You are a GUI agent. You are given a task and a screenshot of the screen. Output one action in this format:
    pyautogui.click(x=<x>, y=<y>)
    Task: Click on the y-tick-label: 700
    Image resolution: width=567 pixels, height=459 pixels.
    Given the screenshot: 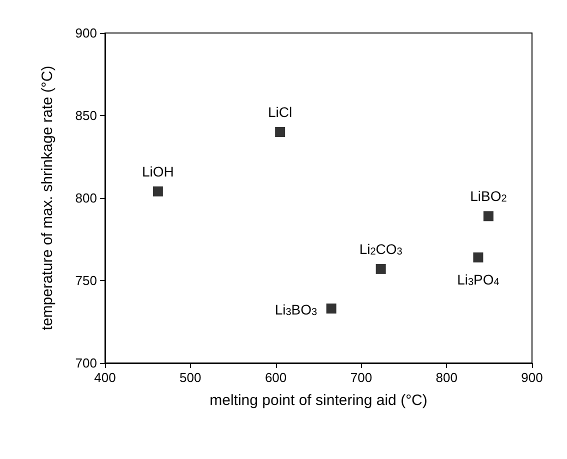 What is the action you would take?
    pyautogui.click(x=86, y=363)
    